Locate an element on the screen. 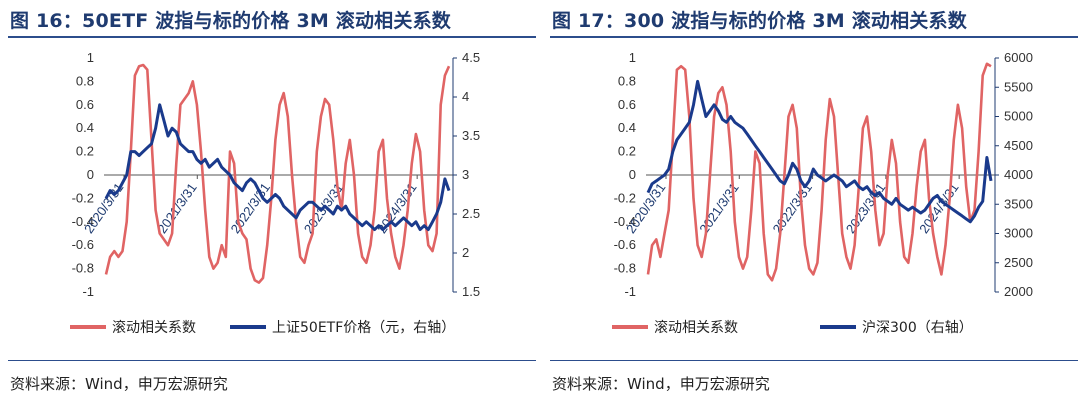 This screenshot has height=402, width=1080. y-right-tick-label: 1.5 is located at coordinates (471, 291).